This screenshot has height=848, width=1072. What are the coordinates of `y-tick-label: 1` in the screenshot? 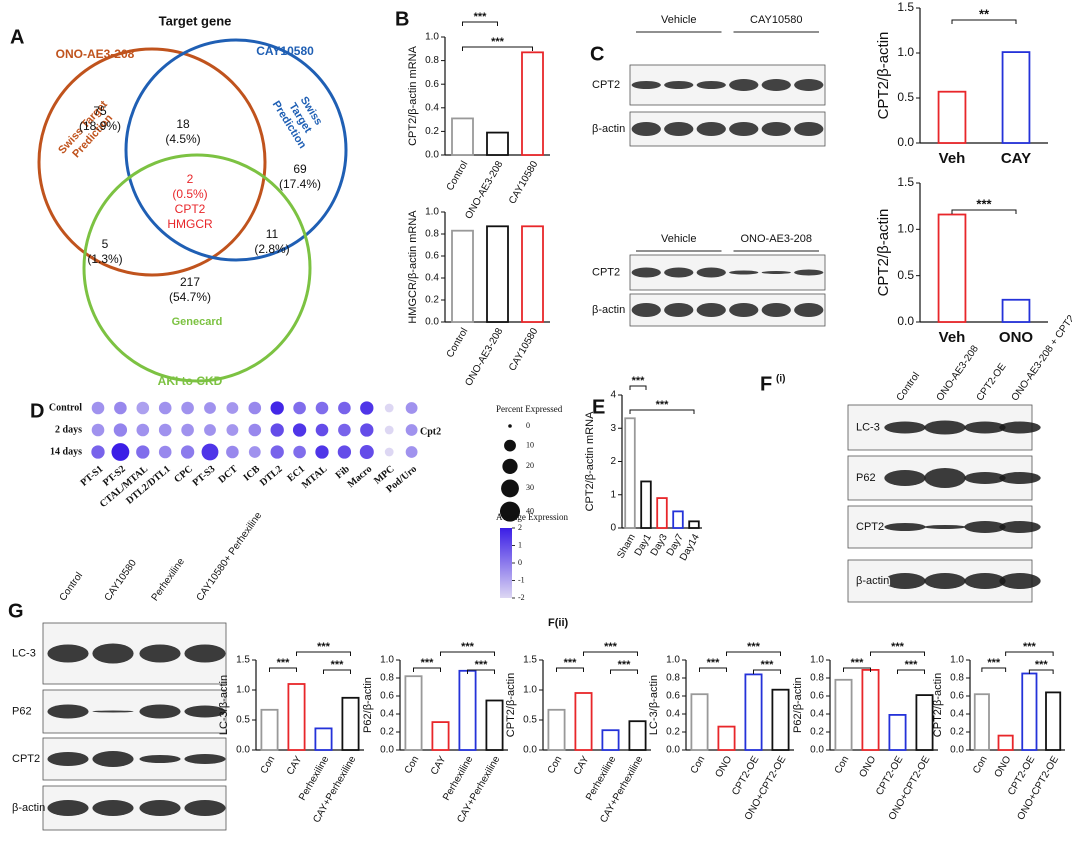 It's located at (613, 494).